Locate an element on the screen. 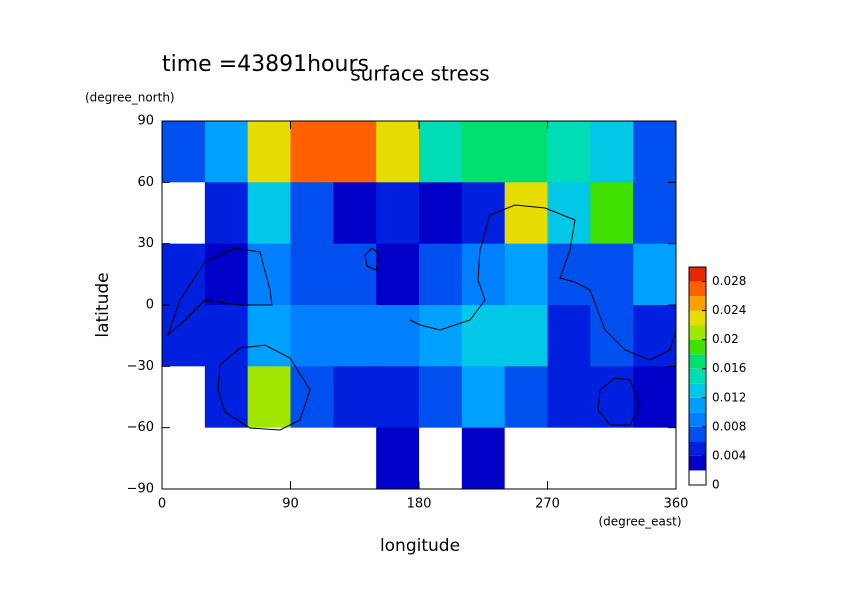 The width and height of the screenshot is (842, 595). y-tick-label: 30 is located at coordinates (145, 243).